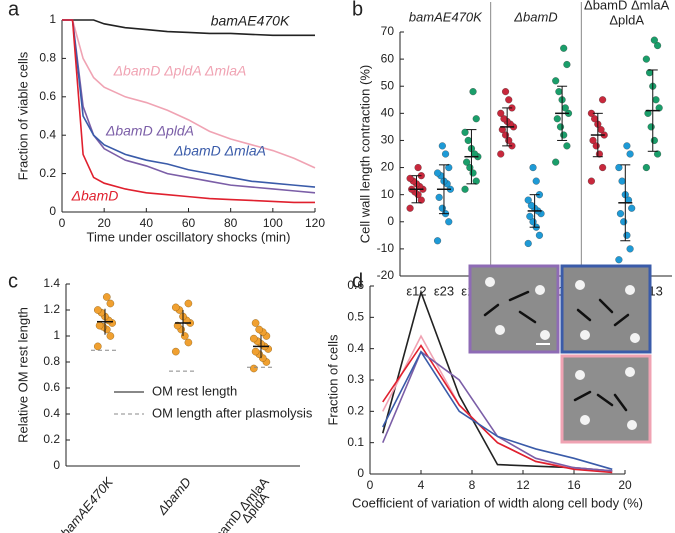  I want to click on panel-label: c, so click(13, 281).